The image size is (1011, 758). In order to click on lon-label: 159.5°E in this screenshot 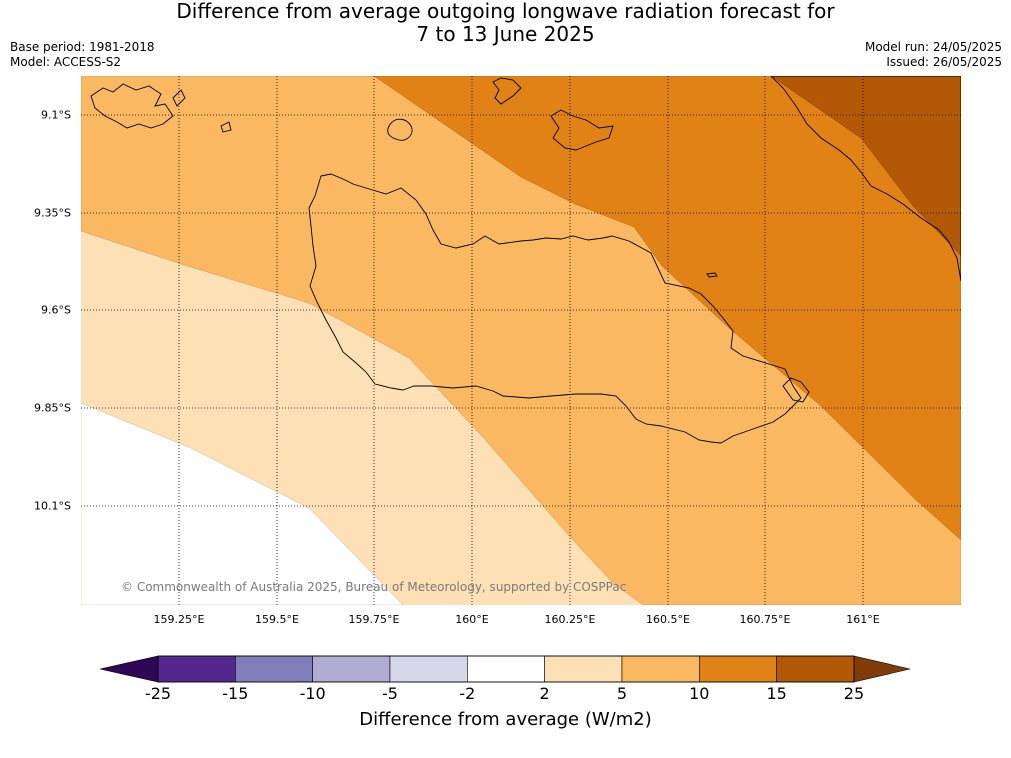, I will do `click(277, 619)`.